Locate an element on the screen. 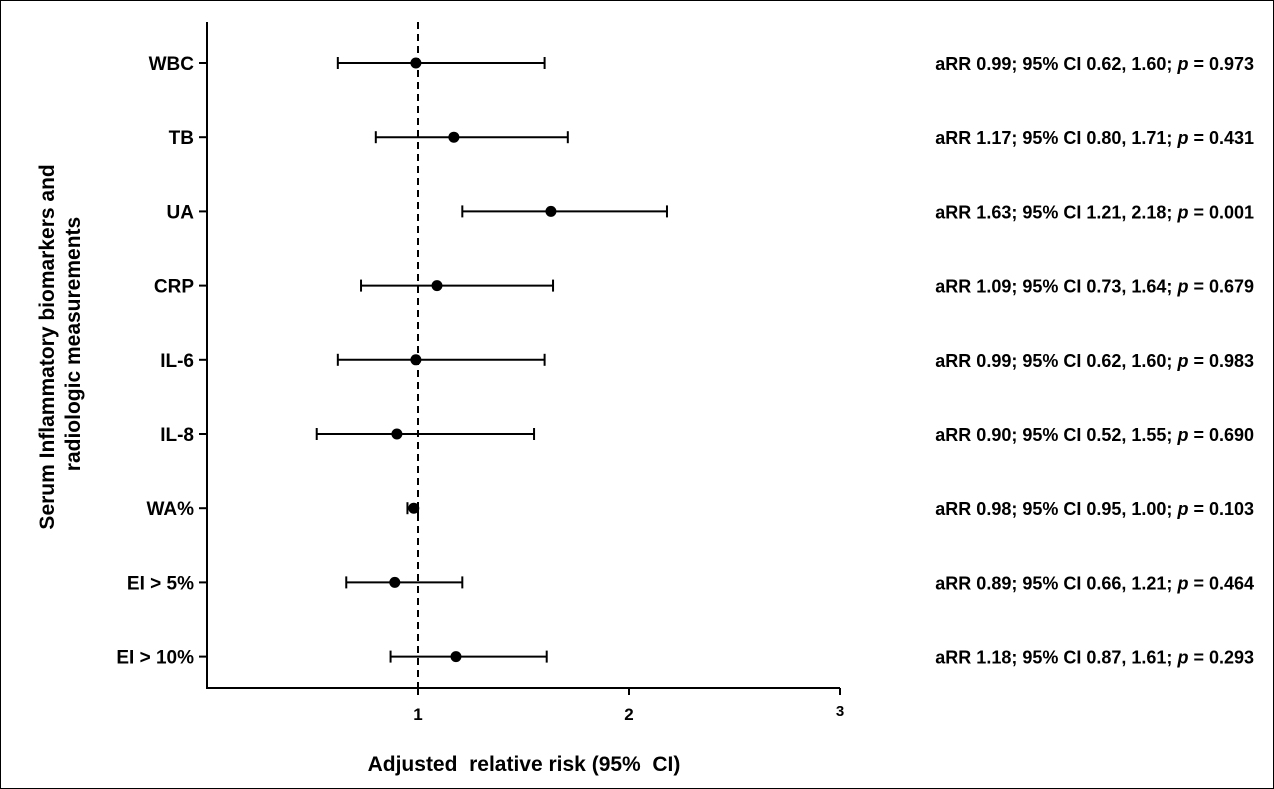 This screenshot has height=789, width=1274. annotation-p-value: = 0.293 is located at coordinates (1221, 658).